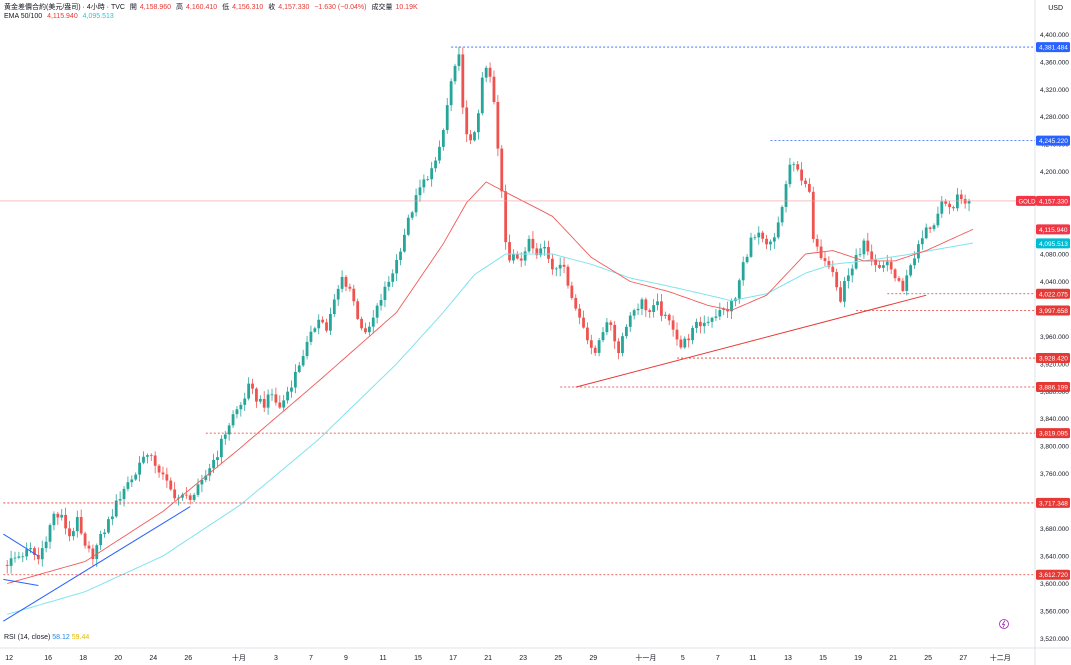  What do you see at coordinates (340, 7) in the screenshot?
I see `change-value: −1.630 (−0.04%)` at bounding box center [340, 7].